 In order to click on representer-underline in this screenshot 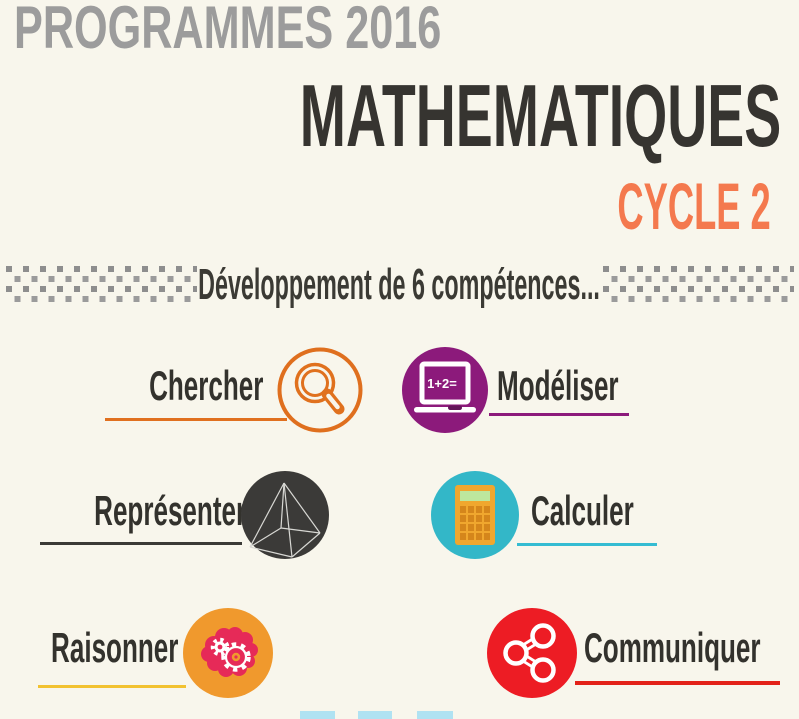, I will do `click(141, 543)`.